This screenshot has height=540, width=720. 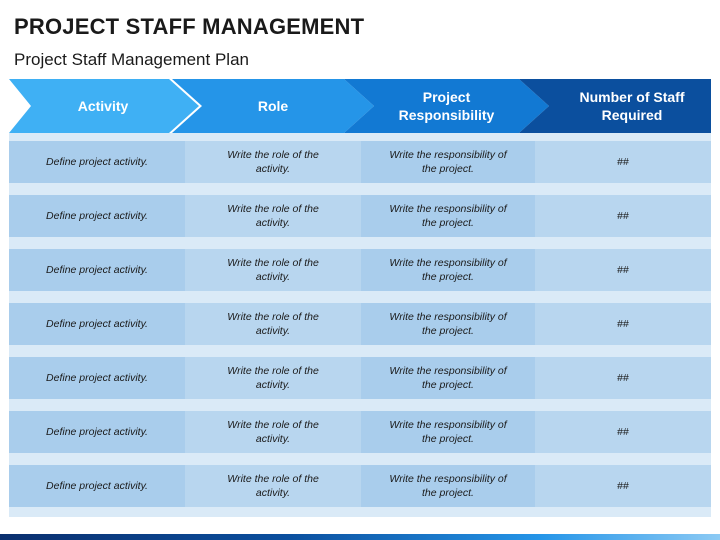 What do you see at coordinates (360, 537) in the screenshot?
I see `footer-accent-bar` at bounding box center [360, 537].